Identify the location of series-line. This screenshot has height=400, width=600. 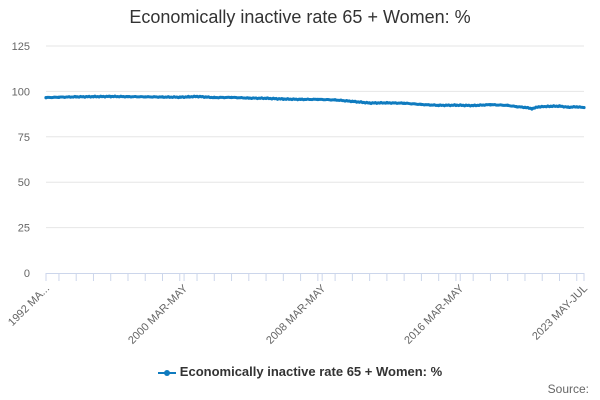
(315, 102).